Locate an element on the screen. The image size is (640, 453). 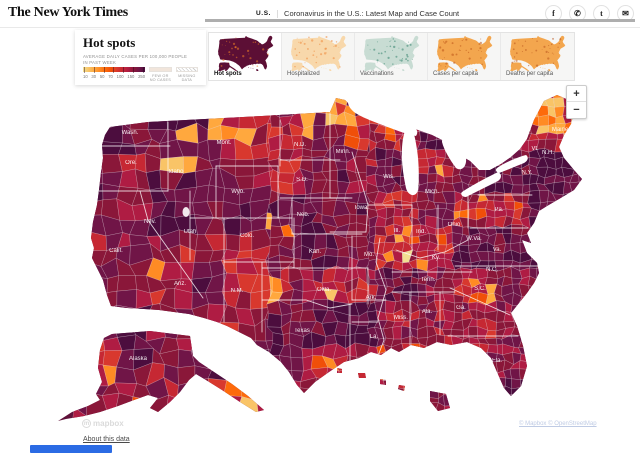
state-label: Ill. is located at coordinates (397, 231).